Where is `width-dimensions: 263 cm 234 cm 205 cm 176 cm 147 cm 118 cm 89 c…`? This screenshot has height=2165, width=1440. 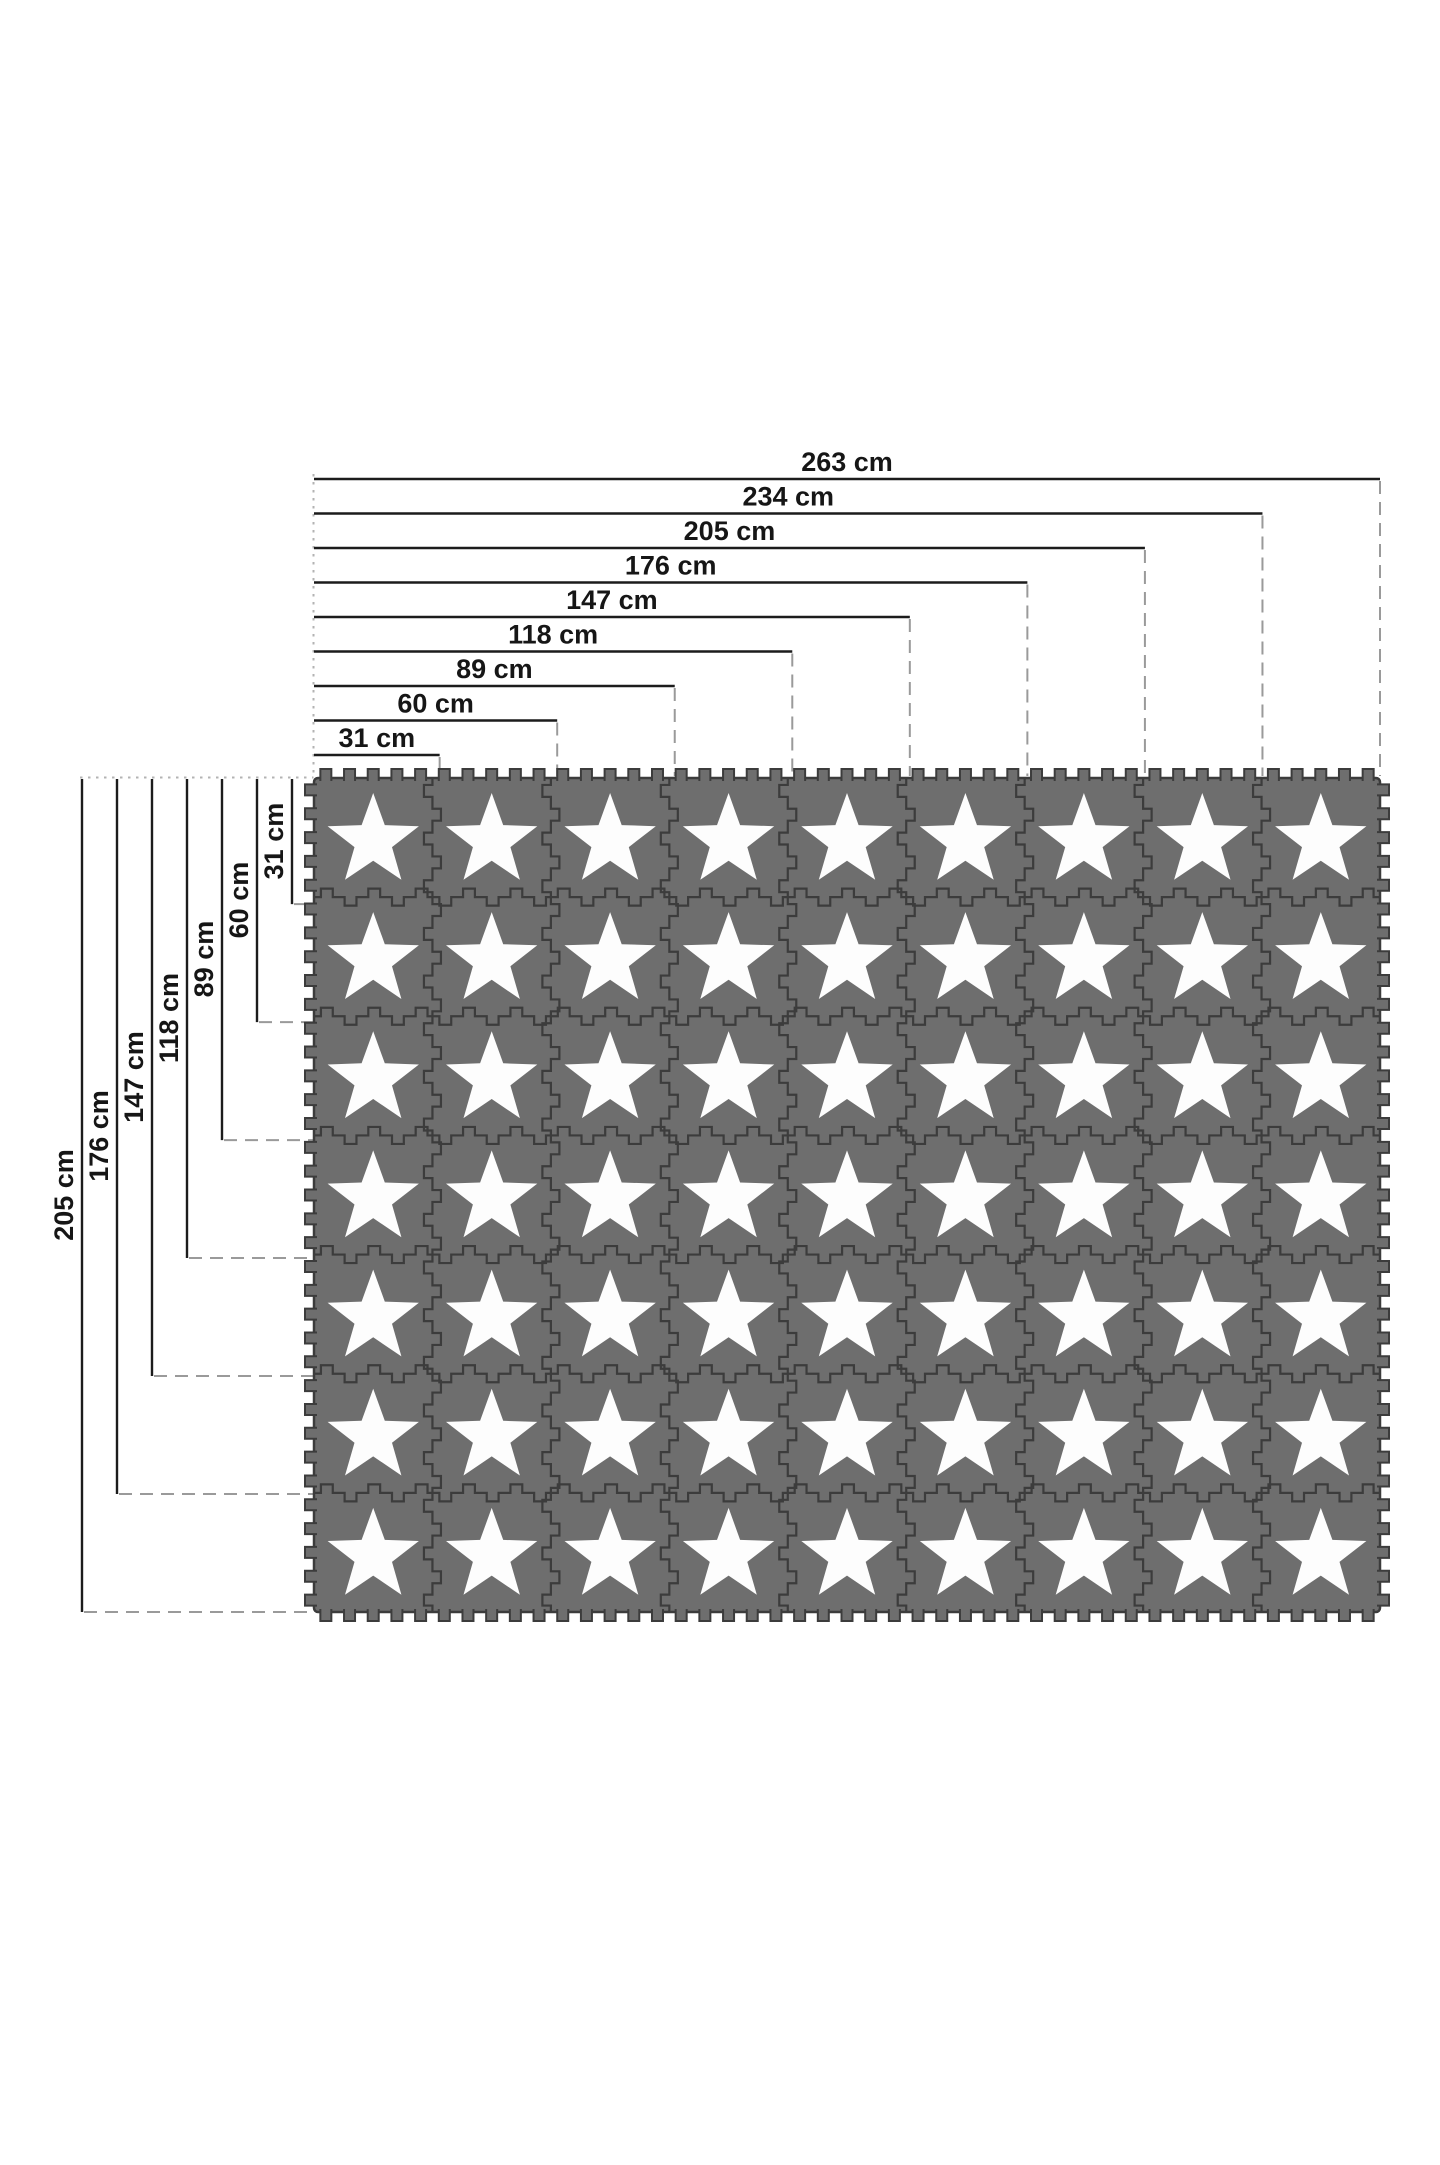
width-dimensions: 263 cm 234 cm 205 cm 176 cm 147 cm 118 cm 89 c… is located at coordinates (847, 611).